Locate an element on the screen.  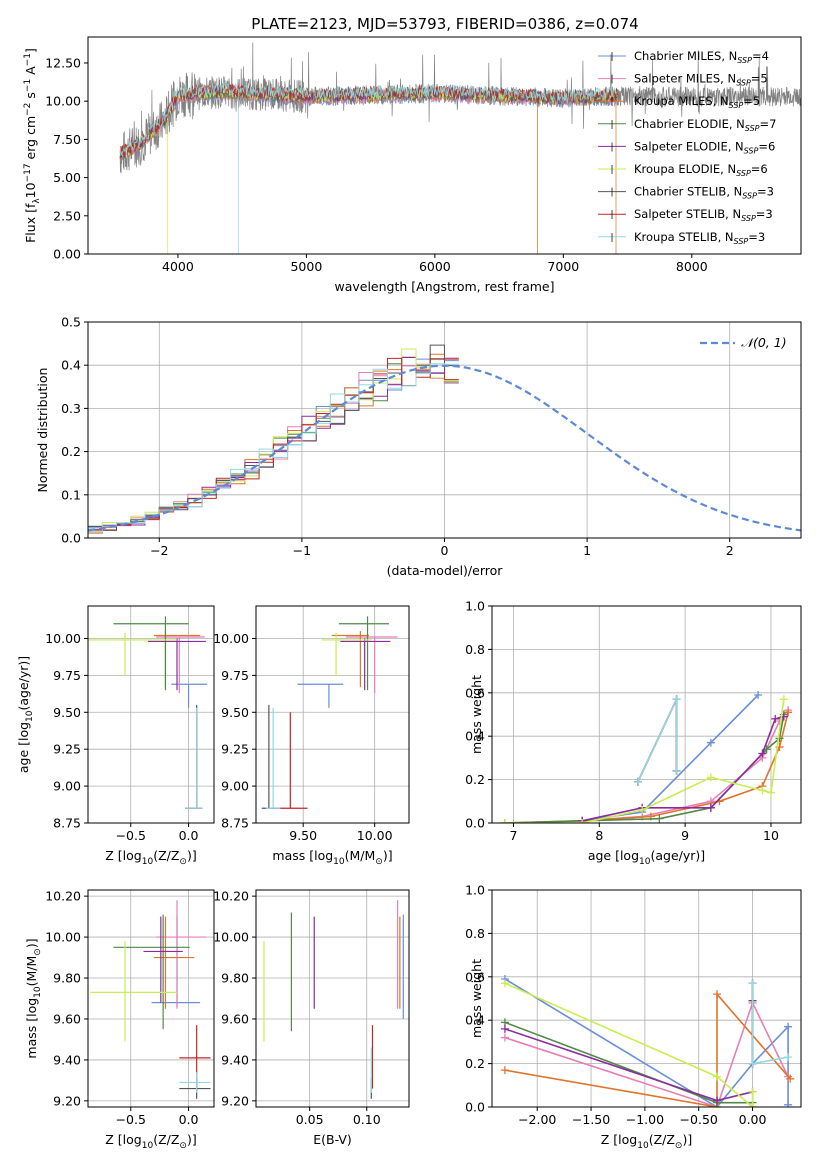
y-axis-label: Flux [fλ​10−17​ erg cm−2​ s−1​ A−1​] is located at coordinates (32, 145).